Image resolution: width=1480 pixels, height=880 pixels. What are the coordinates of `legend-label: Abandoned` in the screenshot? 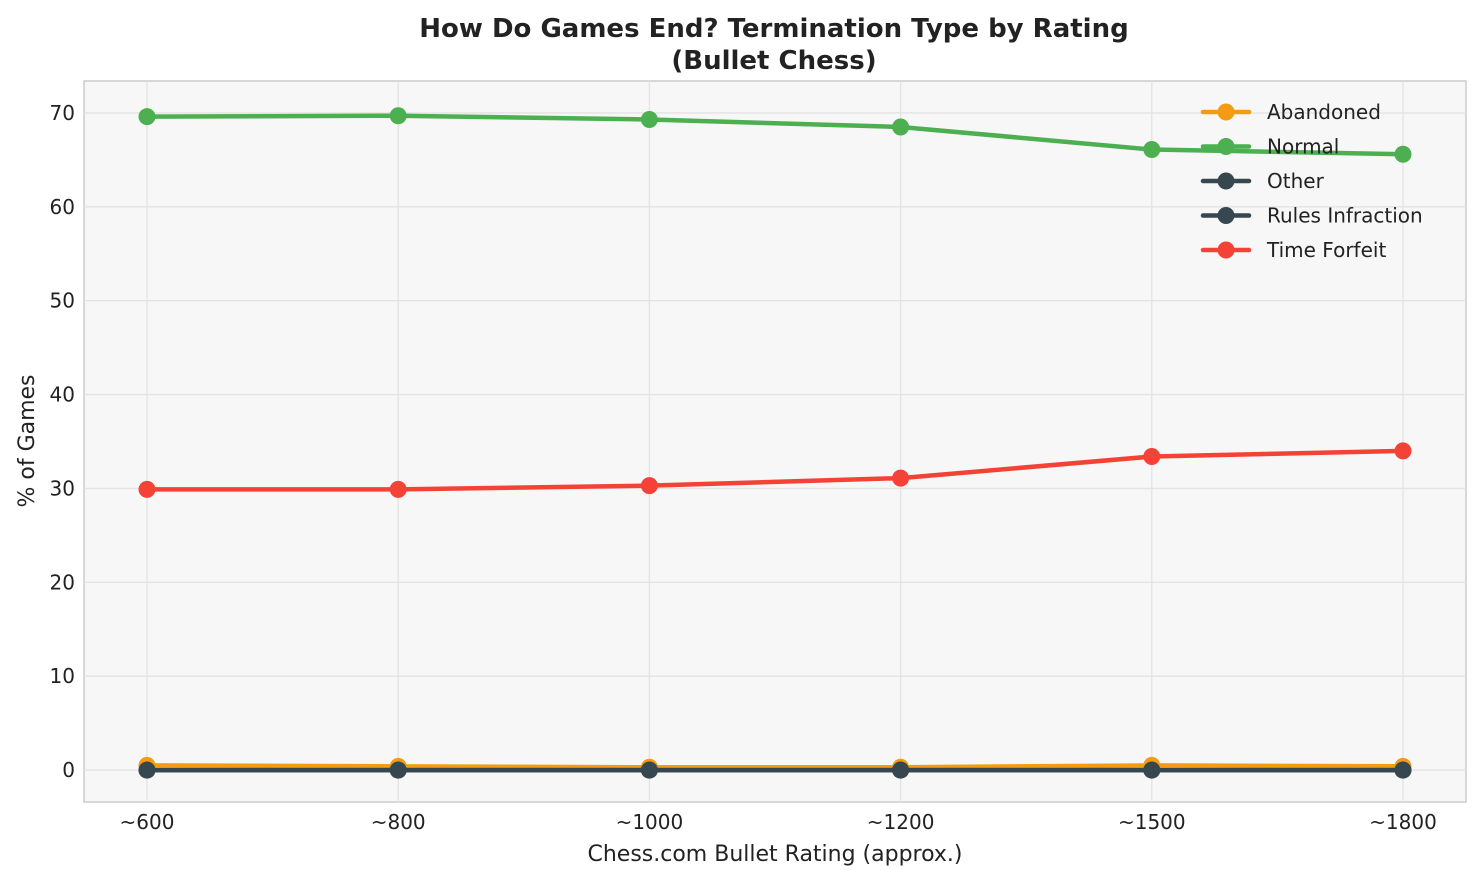 It's located at (1324, 112).